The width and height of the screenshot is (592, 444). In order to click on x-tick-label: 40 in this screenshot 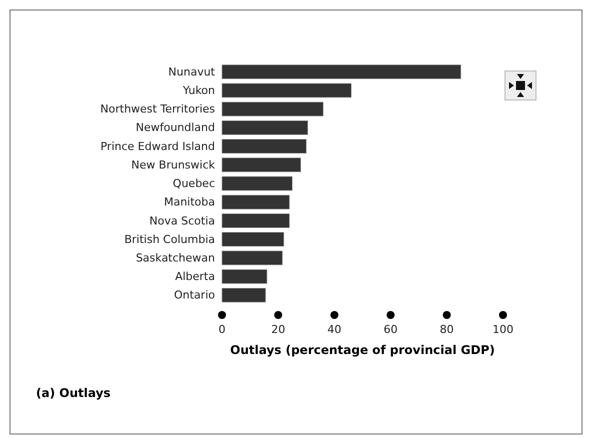, I will do `click(334, 329)`.